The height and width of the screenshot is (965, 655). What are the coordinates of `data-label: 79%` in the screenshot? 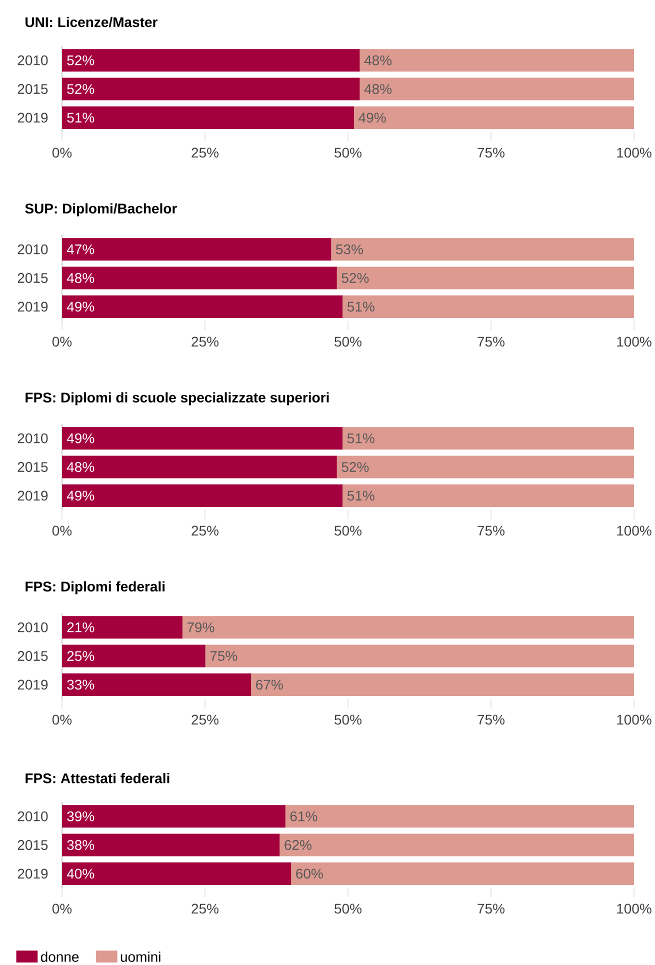 It's located at (200, 627).